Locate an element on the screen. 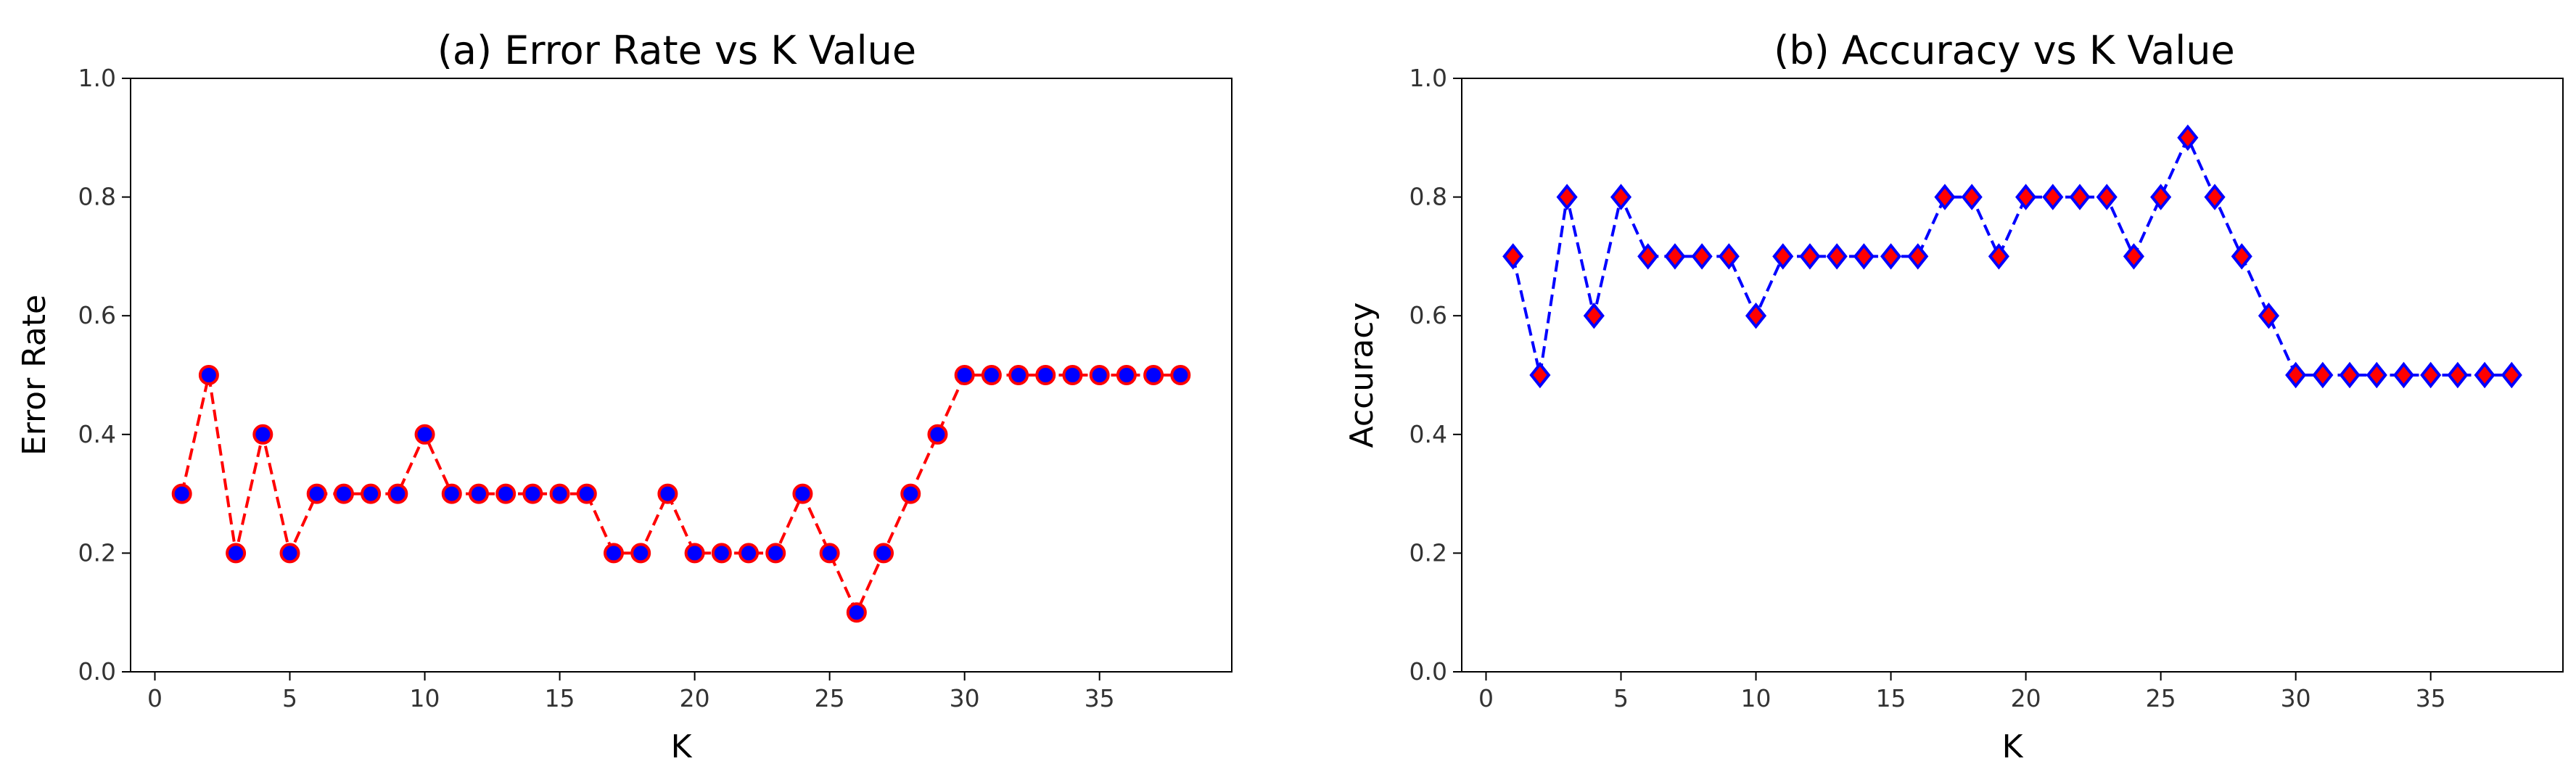 This screenshot has width=2576, height=777. y-tick-label: 0.8 is located at coordinates (1428, 197).